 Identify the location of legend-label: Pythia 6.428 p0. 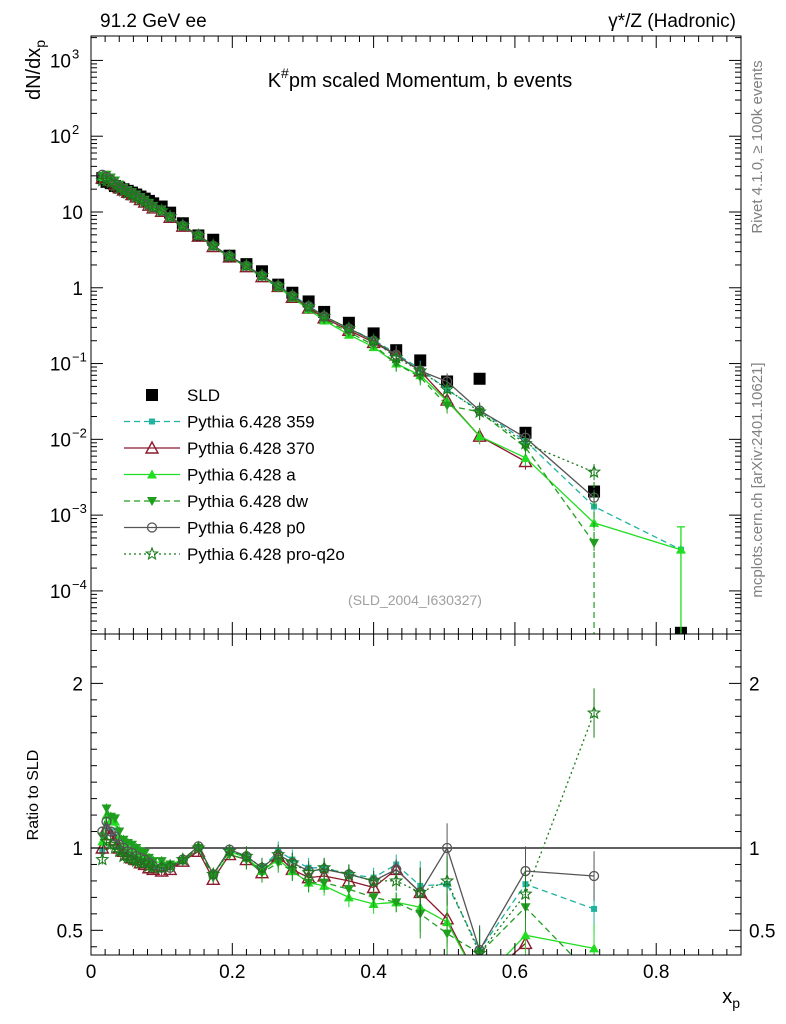
(246, 528).